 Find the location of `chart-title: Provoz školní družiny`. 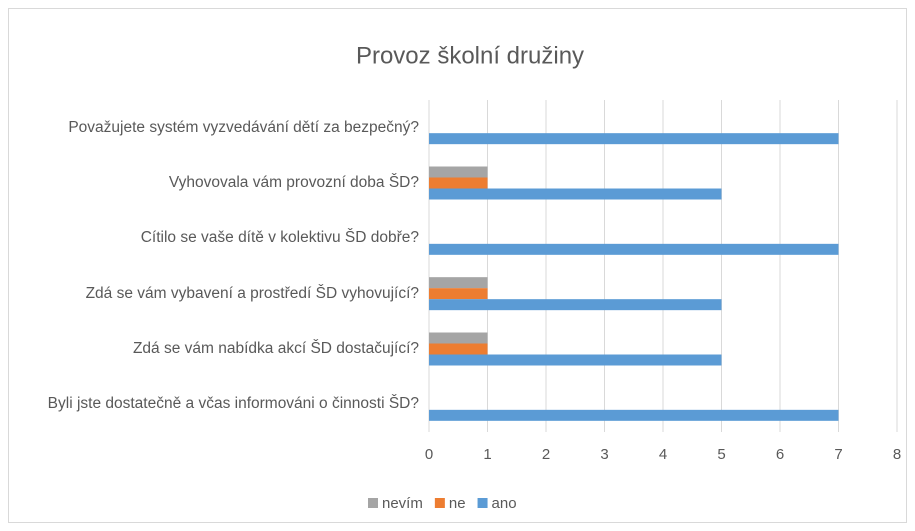

chart-title: Provoz školní družiny is located at coordinates (470, 55).